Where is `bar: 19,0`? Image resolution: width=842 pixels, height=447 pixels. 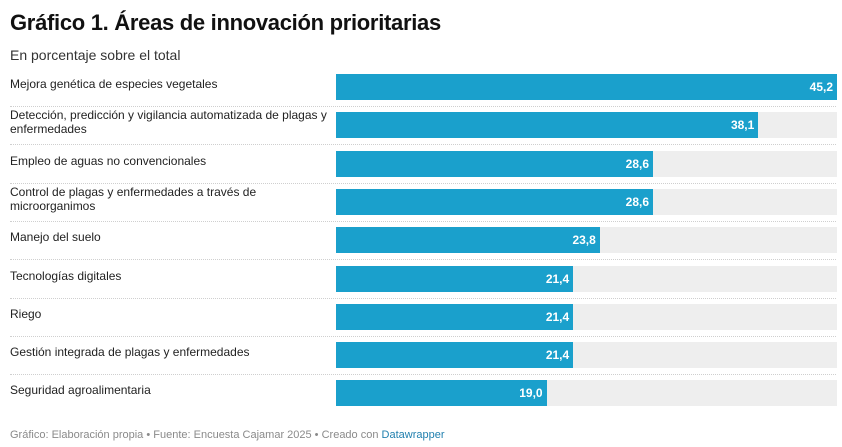 bar: 19,0 is located at coordinates (441, 393).